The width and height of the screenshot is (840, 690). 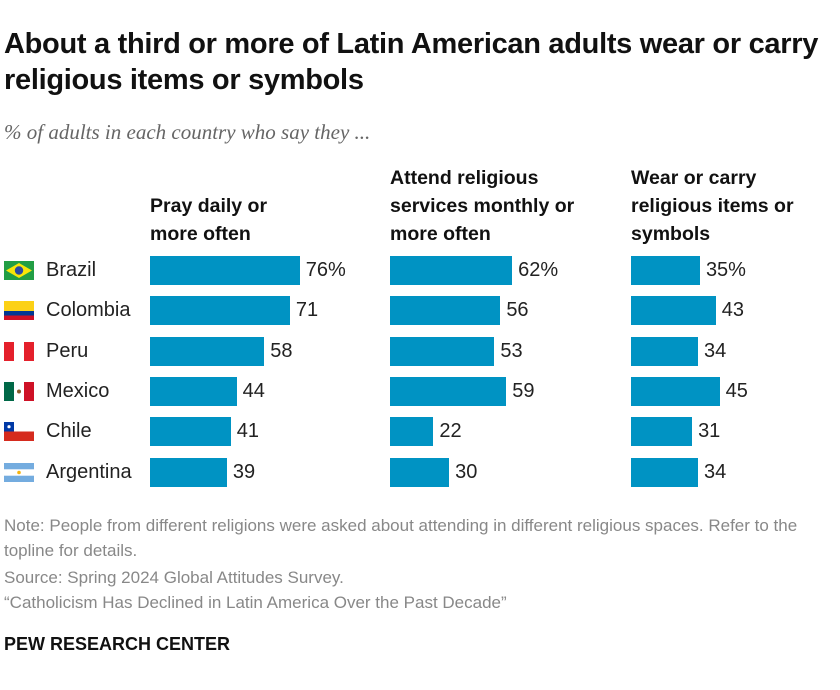 What do you see at coordinates (466, 471) in the screenshot?
I see `data-label: 30` at bounding box center [466, 471].